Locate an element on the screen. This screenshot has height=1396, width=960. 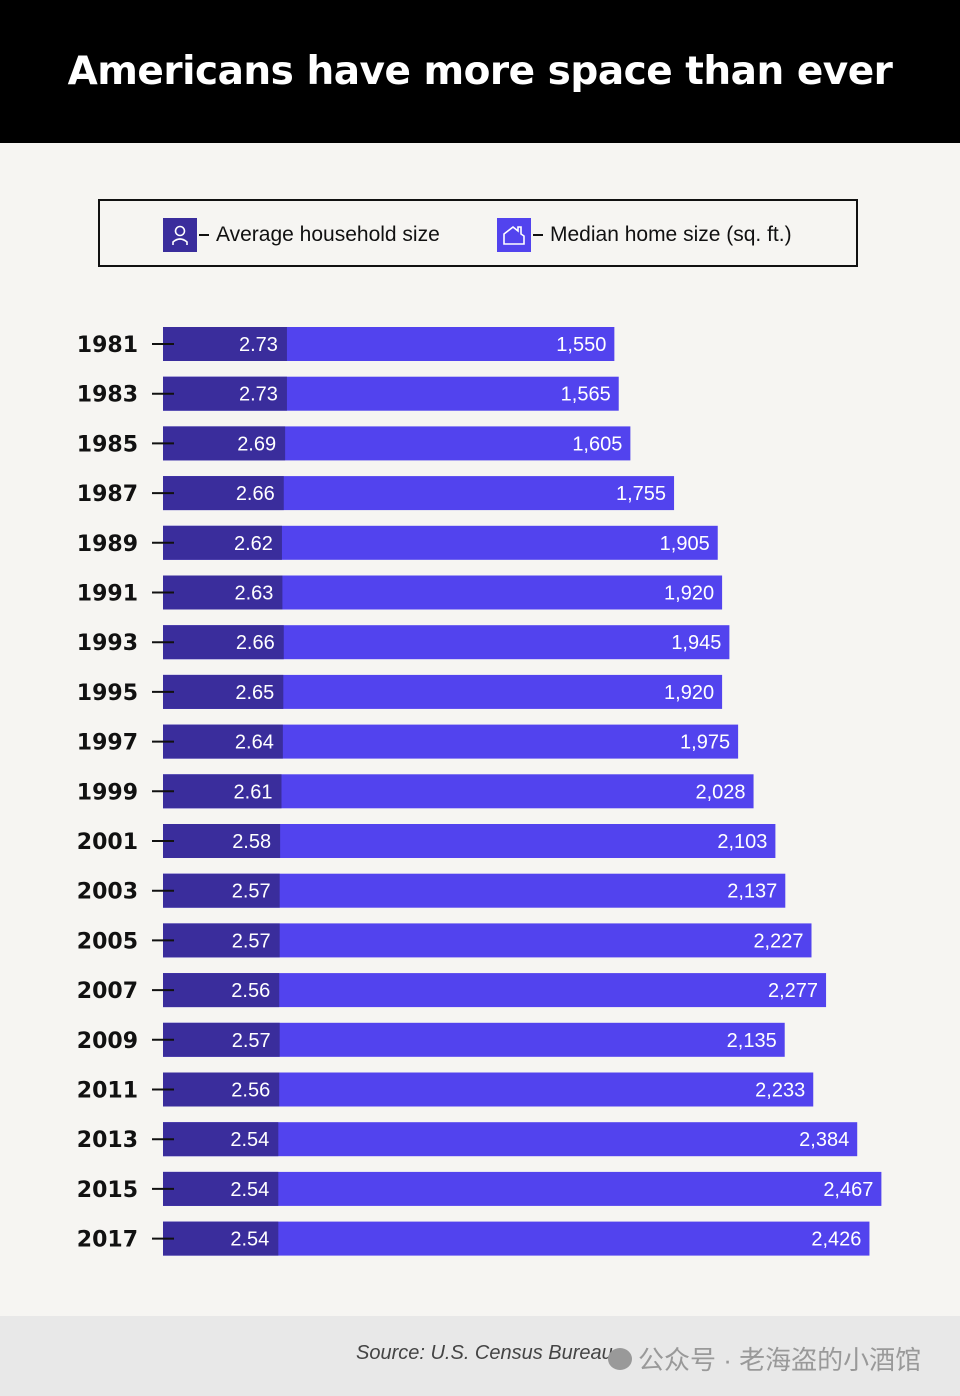
home-value-label: 1,565 is located at coordinates (586, 395).